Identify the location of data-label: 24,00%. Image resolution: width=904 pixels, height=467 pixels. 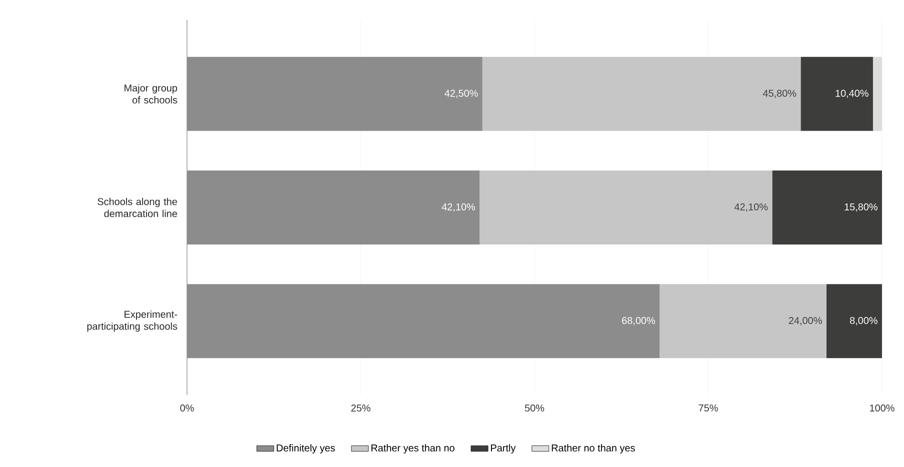
(805, 321).